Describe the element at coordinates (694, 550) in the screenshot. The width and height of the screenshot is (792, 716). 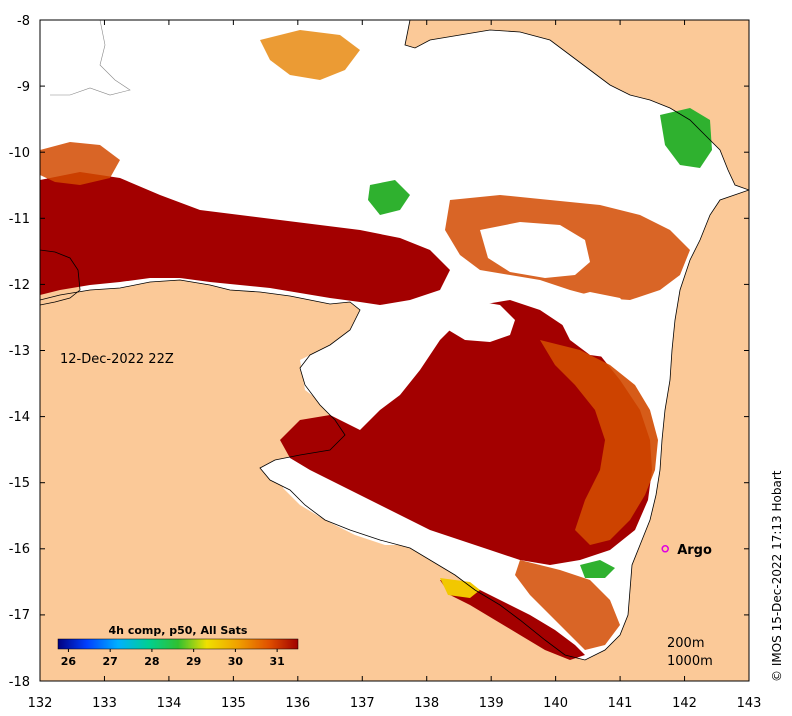
I see `argo-label: Argo` at that location.